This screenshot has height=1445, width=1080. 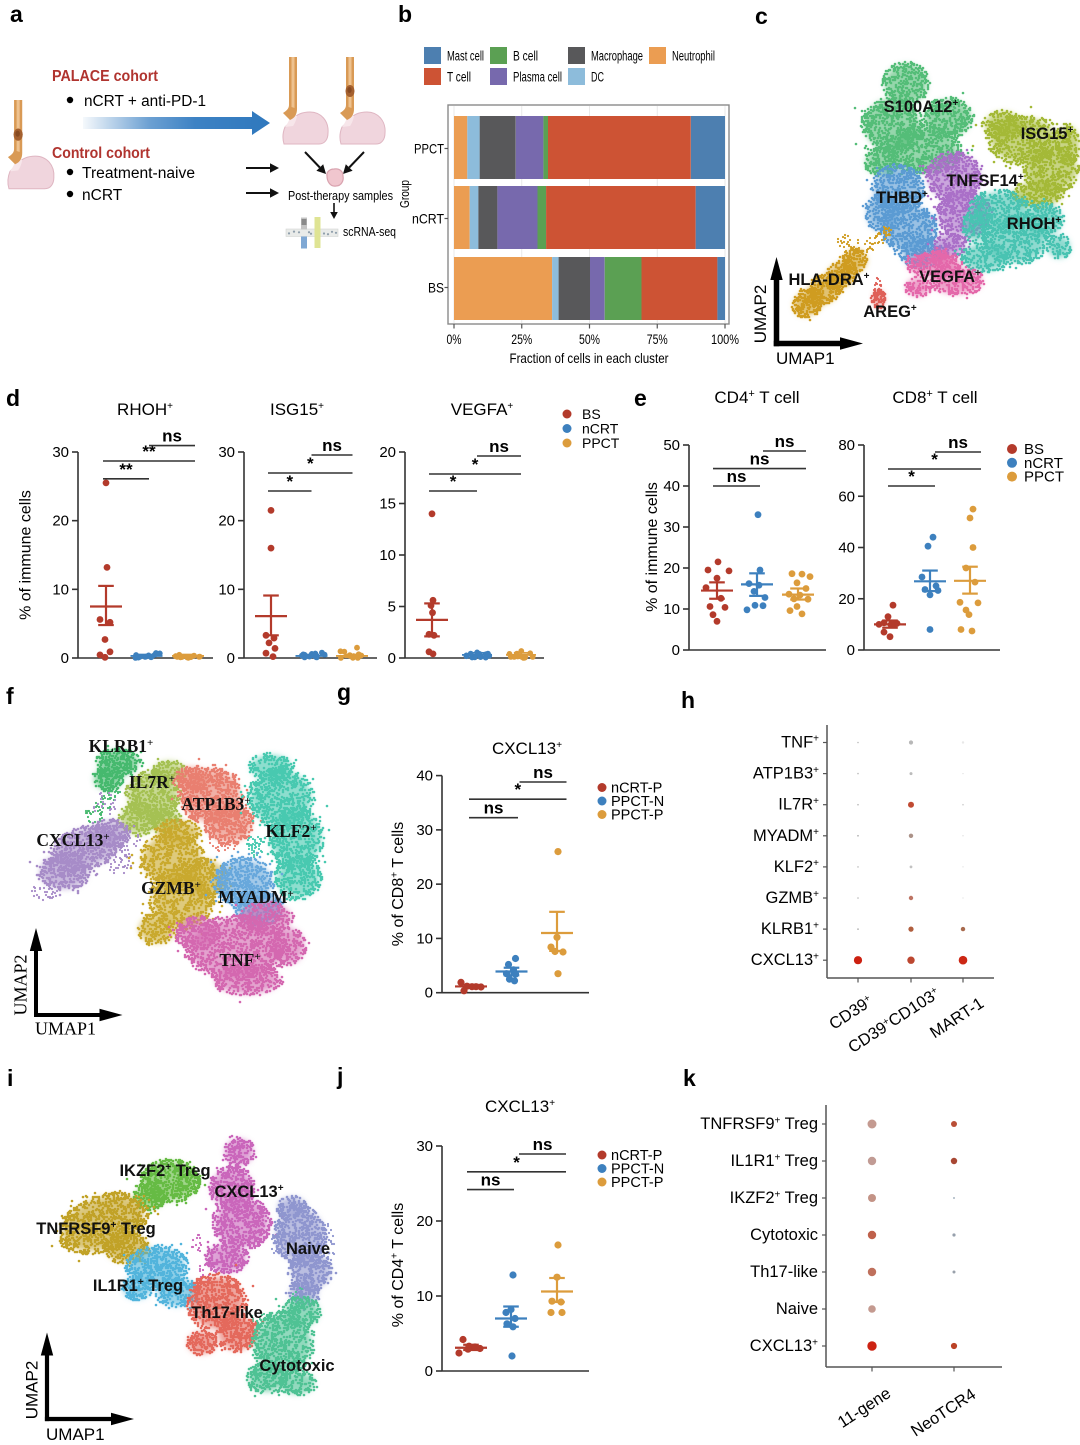 What do you see at coordinates (725, 339) in the screenshot?
I see `svg-text: 100%` at bounding box center [725, 339].